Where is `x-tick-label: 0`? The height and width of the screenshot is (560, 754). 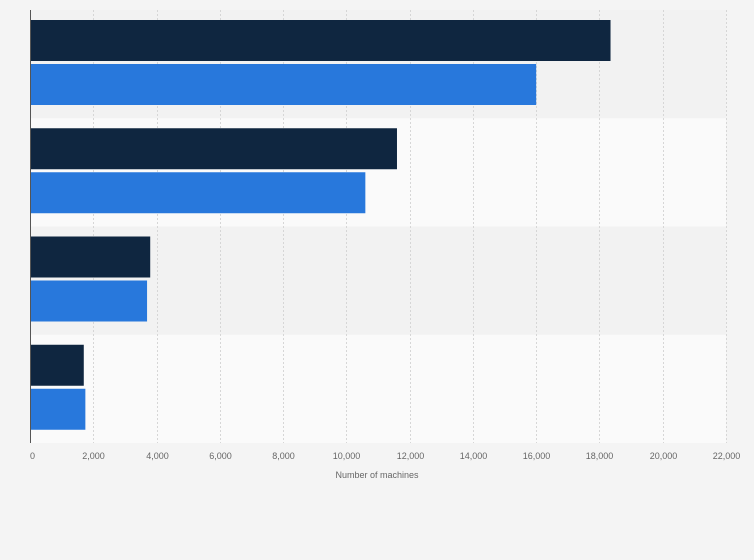
x-tick-label: 0 is located at coordinates (32, 456).